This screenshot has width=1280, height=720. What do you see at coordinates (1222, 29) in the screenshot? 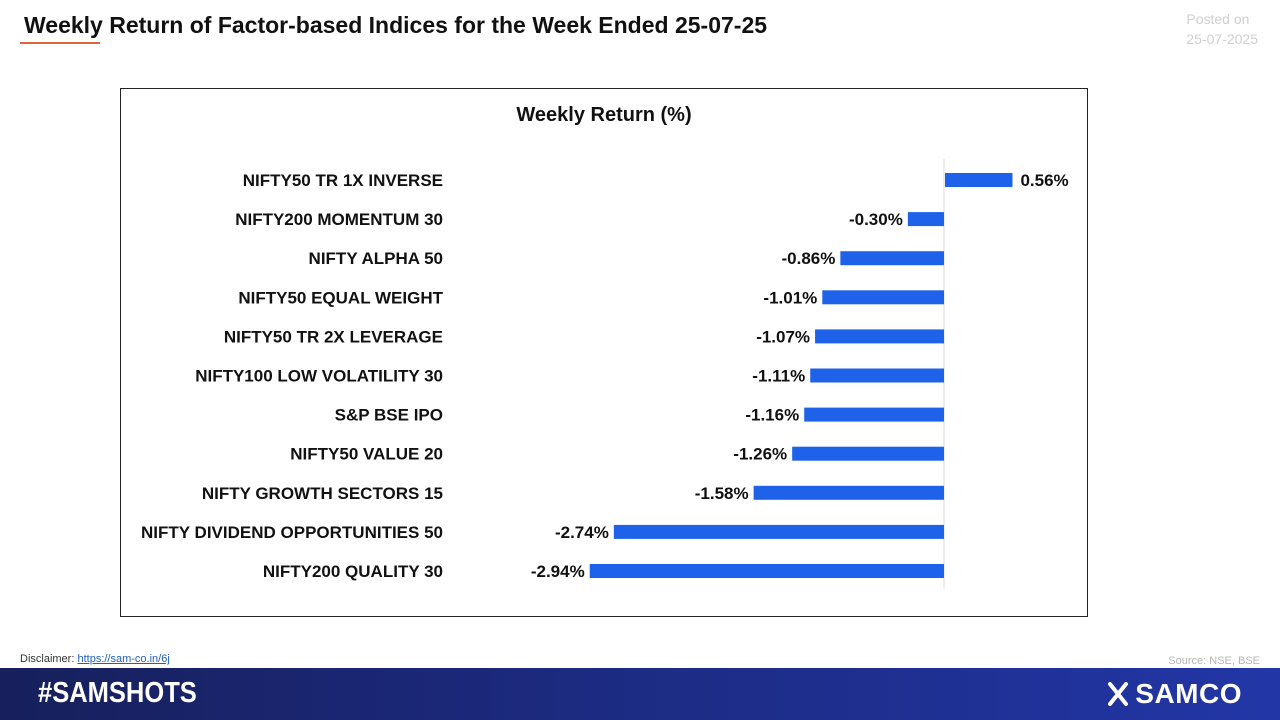
I see `posted-date: Posted on 25-07-2025` at bounding box center [1222, 29].